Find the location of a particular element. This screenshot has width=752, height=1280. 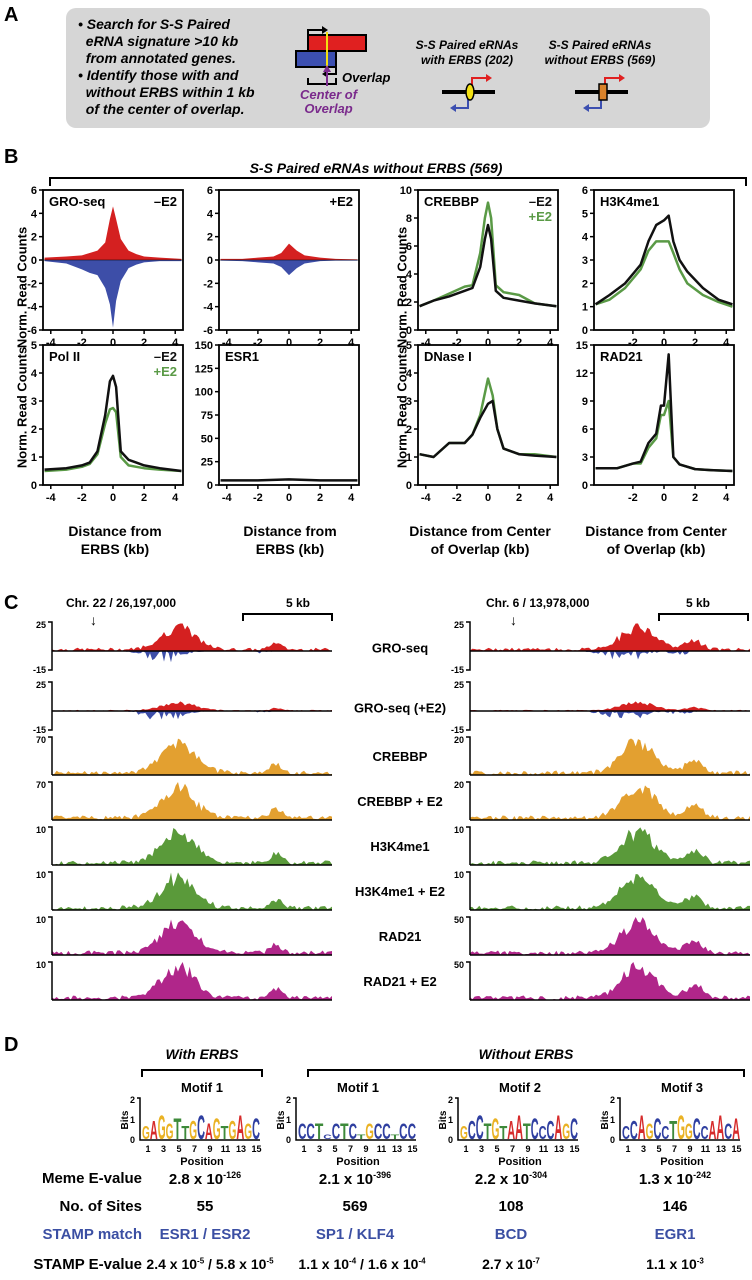

sites-3: 108 is located at coordinates (511, 1206).